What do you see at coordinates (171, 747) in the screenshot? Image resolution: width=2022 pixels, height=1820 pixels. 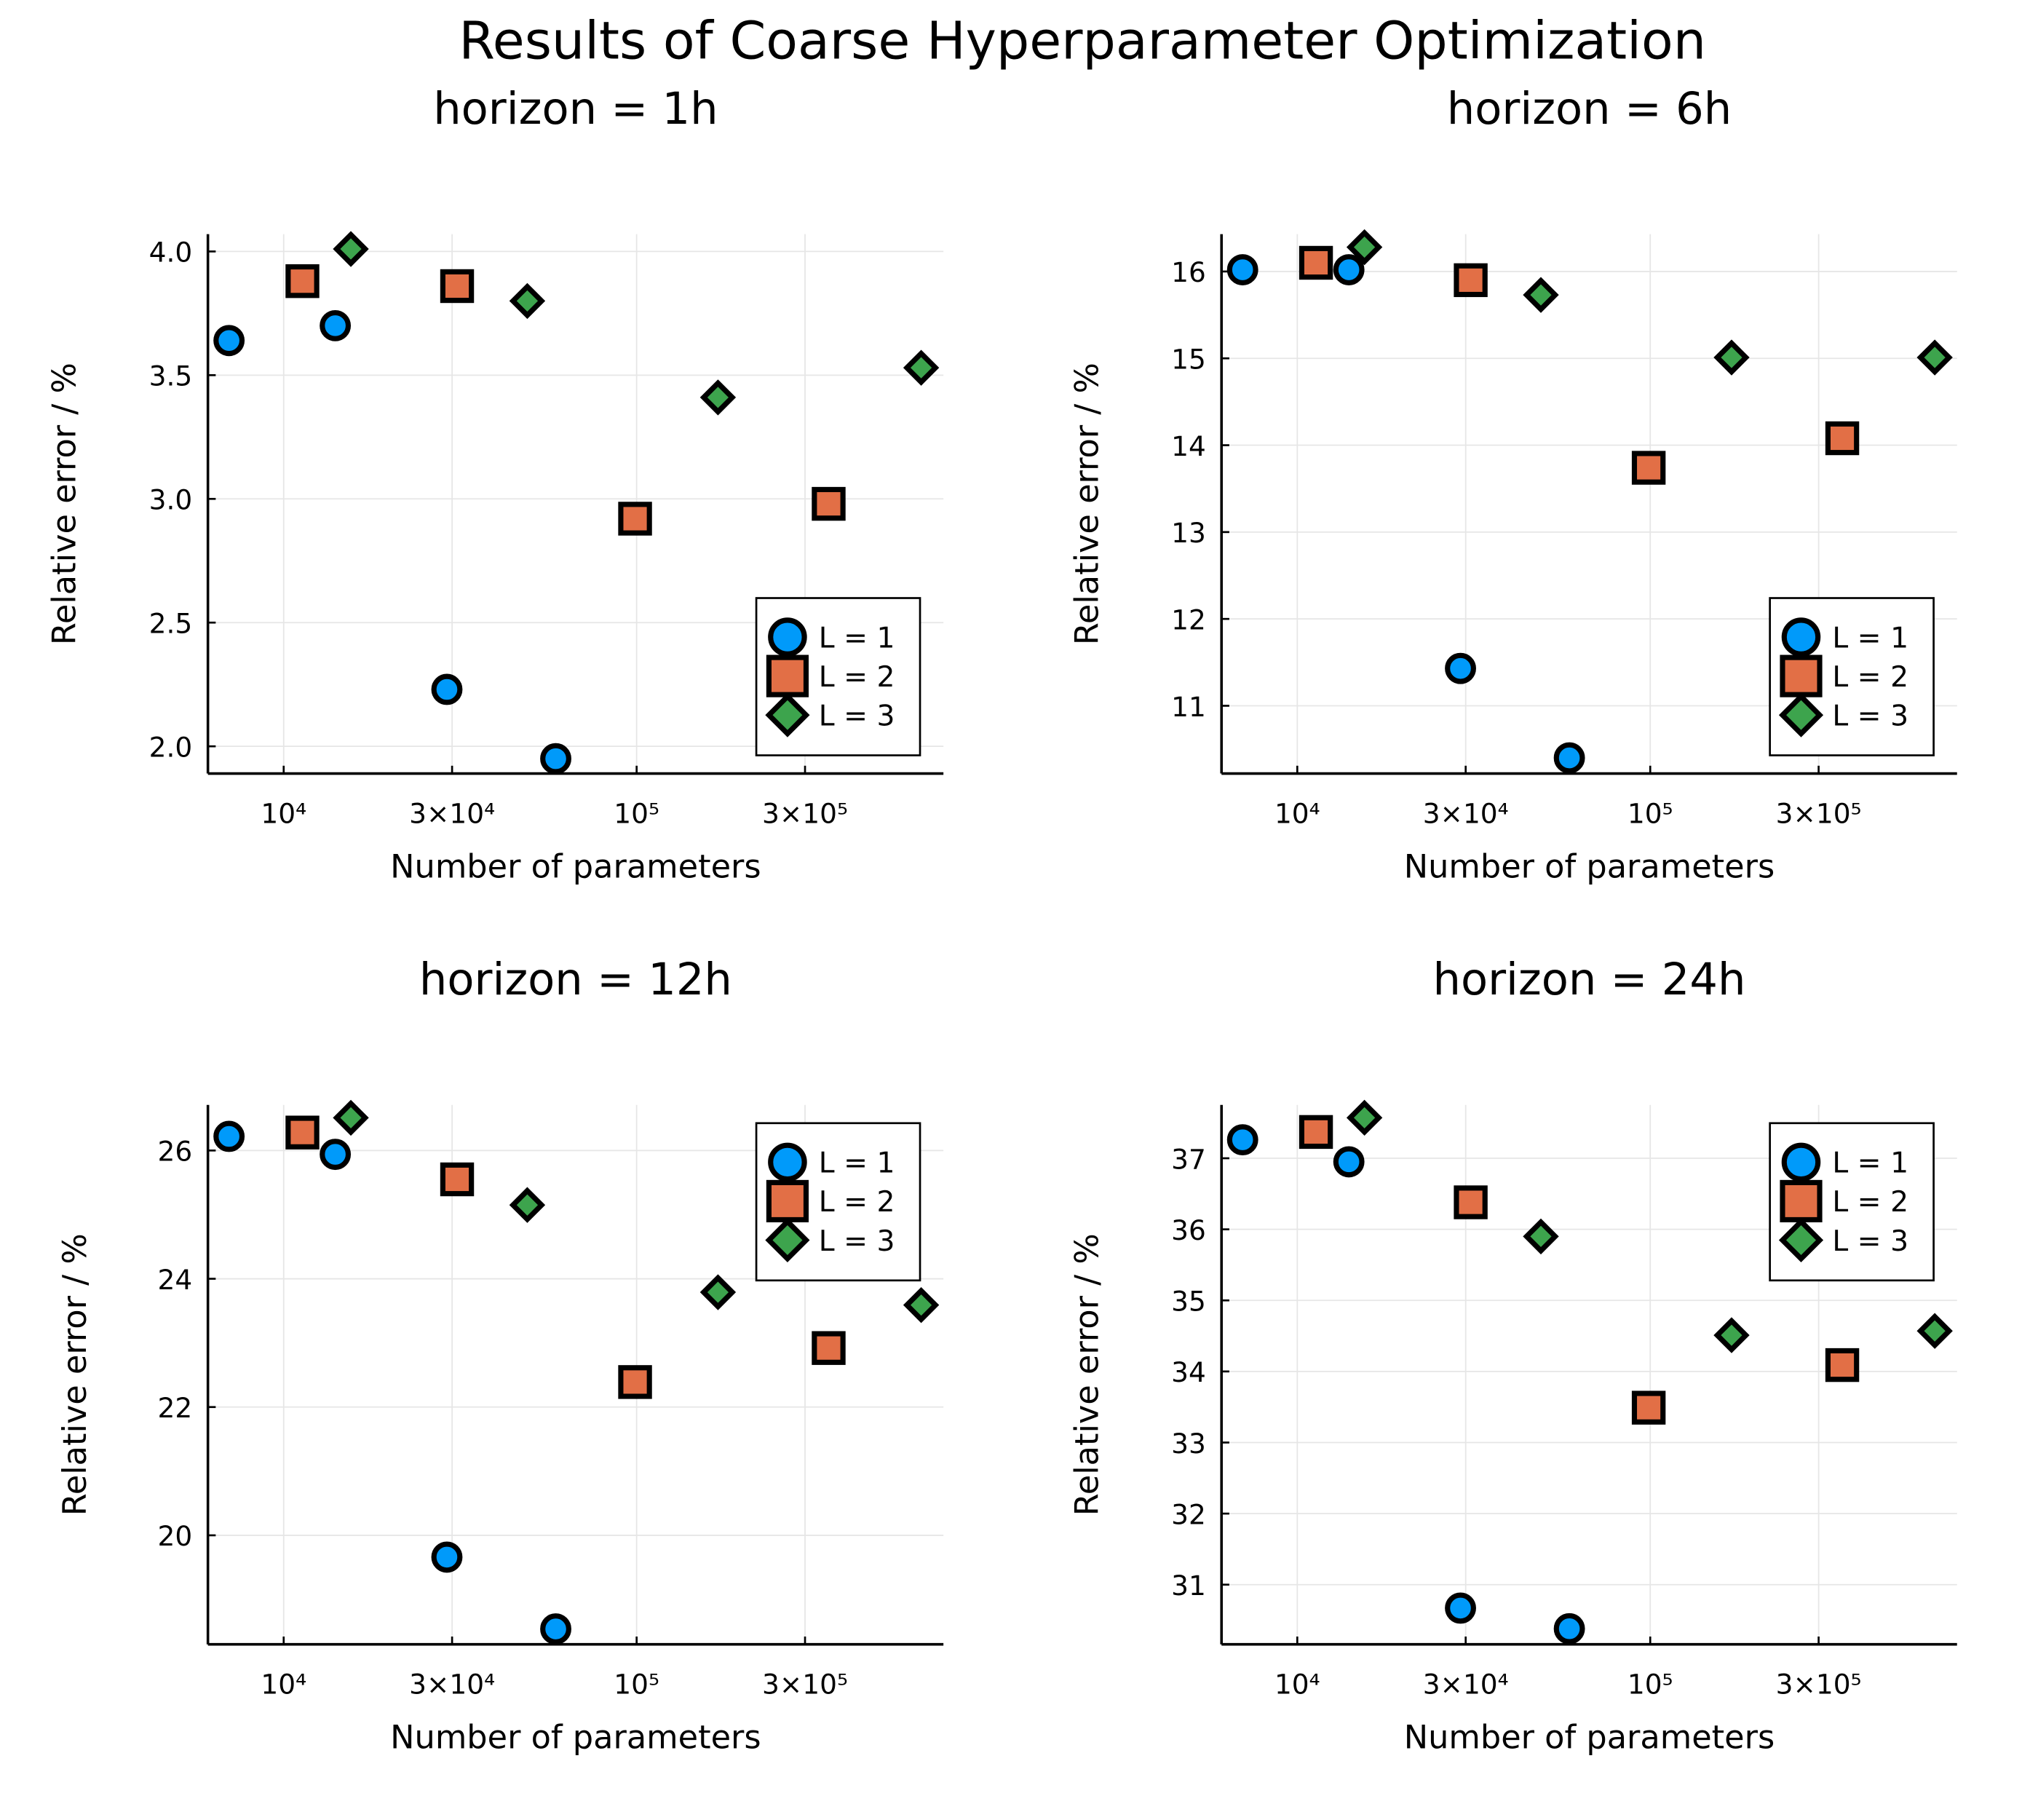 I see `y-tick-label: 2.0` at bounding box center [171, 747].